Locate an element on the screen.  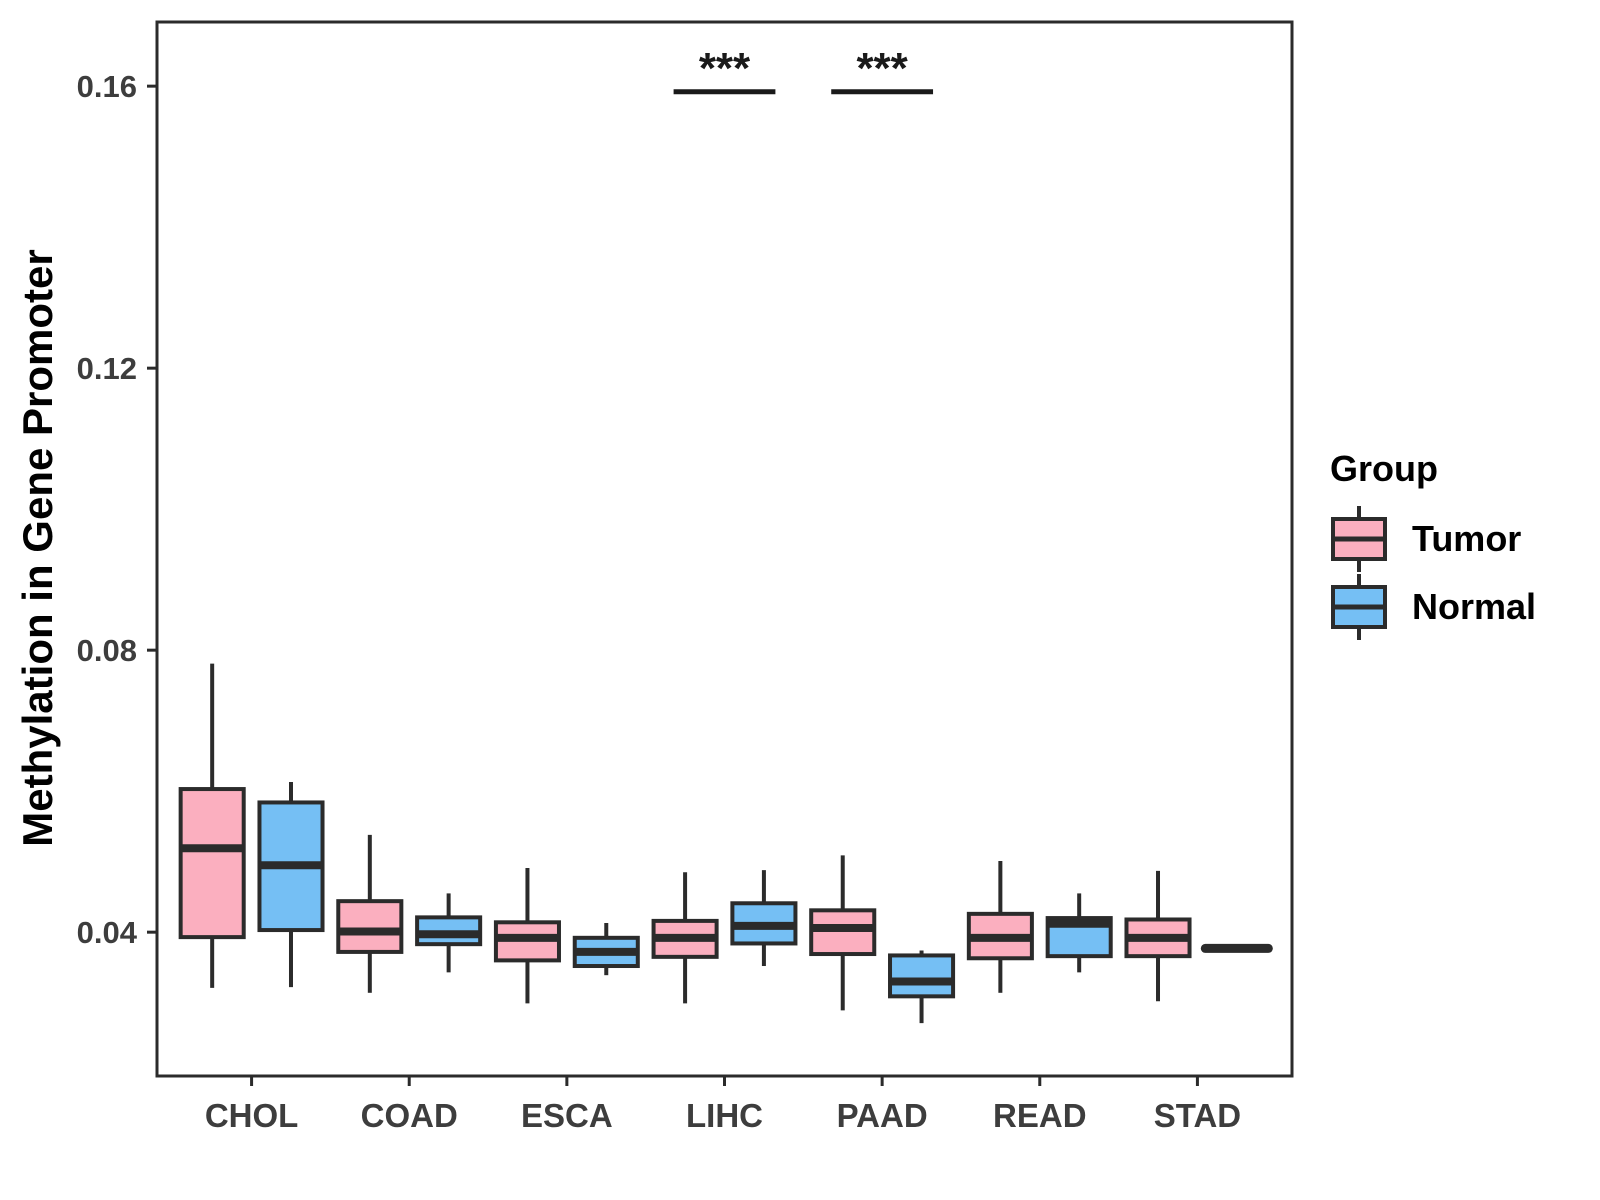
y-tick-label: 0.08 is located at coordinates (107, 650).